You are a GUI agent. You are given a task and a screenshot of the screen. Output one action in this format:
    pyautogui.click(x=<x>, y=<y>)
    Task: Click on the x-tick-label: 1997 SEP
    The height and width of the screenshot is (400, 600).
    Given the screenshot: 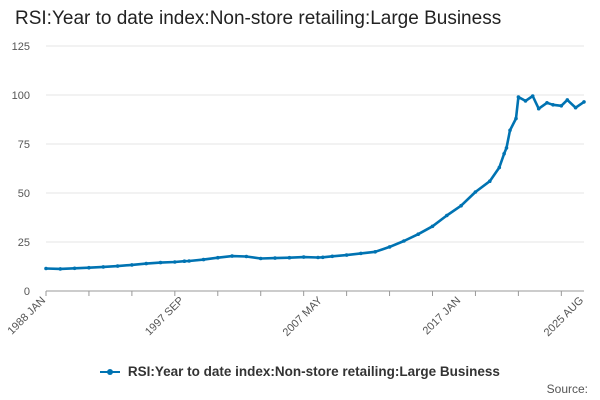 What is the action you would take?
    pyautogui.click(x=165, y=317)
    